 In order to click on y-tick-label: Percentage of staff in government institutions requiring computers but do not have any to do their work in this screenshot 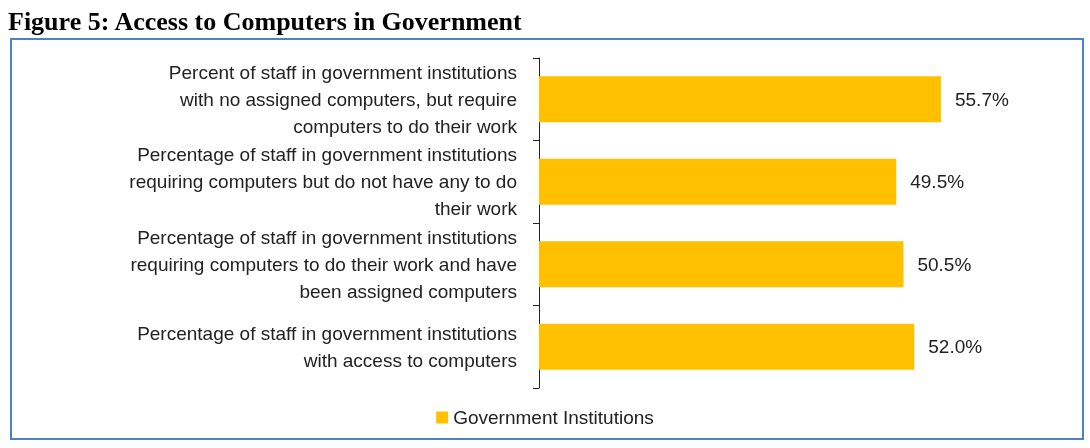, I will do `click(323, 182)`.